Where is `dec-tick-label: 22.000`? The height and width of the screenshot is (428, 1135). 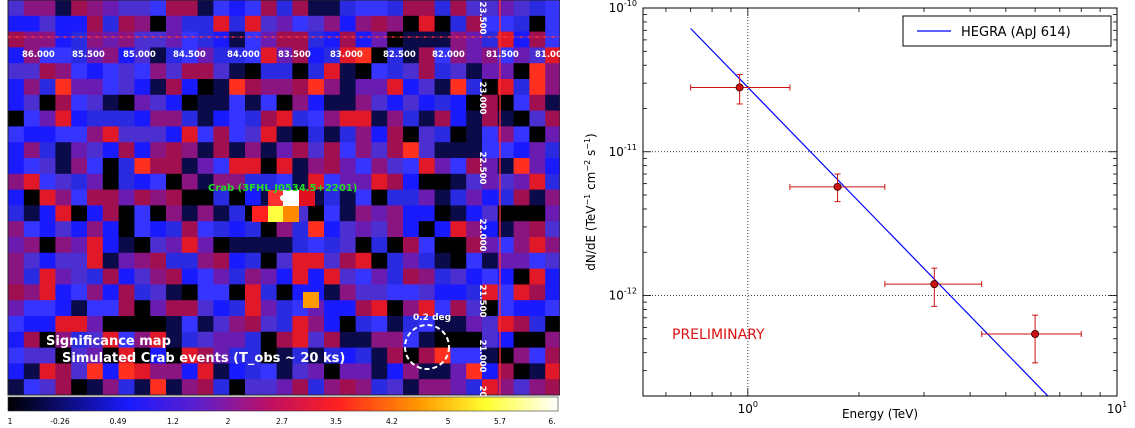 dec-tick-label: 22.000 is located at coordinates (482, 235).